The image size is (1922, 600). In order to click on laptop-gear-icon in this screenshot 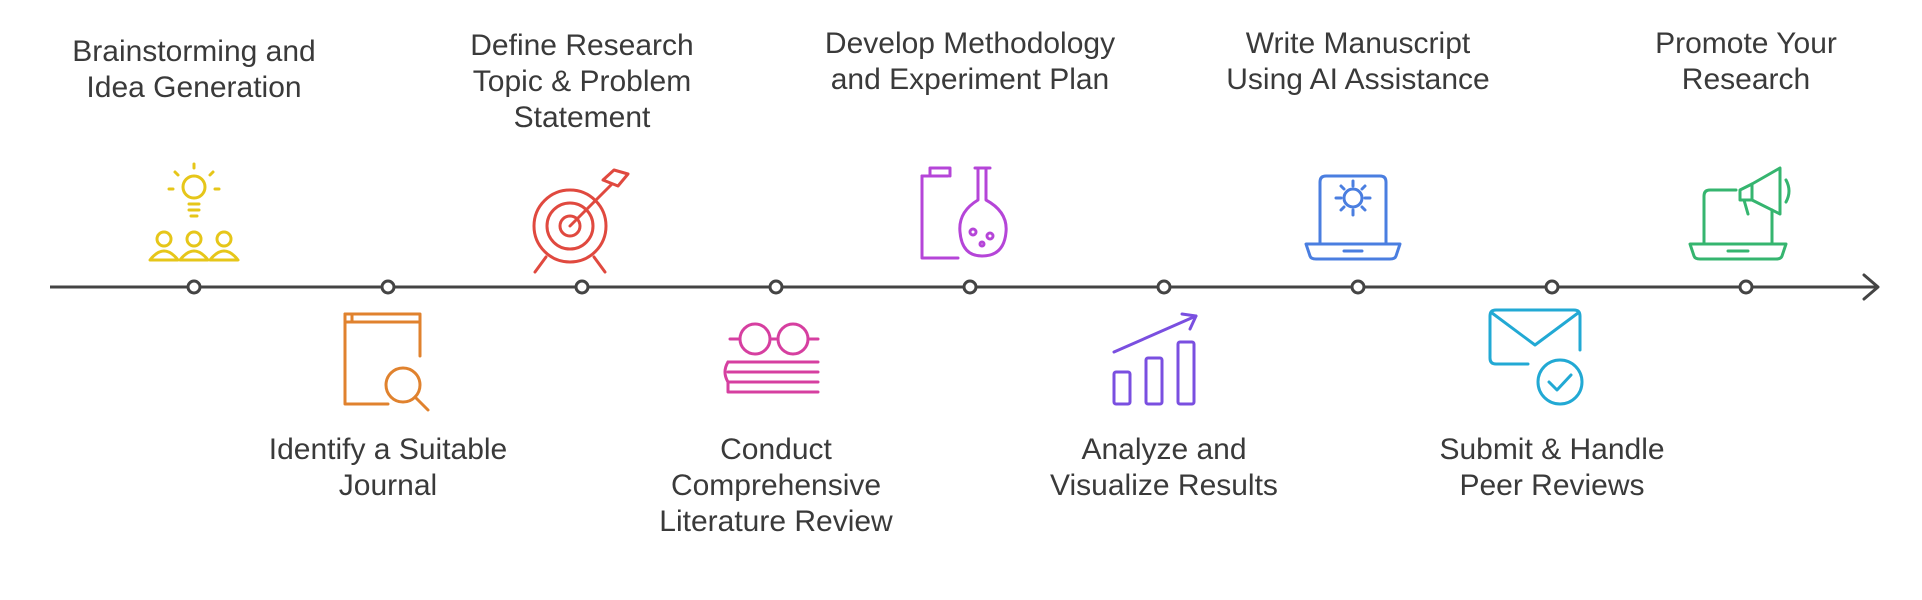, I will do `click(1353, 217)`.